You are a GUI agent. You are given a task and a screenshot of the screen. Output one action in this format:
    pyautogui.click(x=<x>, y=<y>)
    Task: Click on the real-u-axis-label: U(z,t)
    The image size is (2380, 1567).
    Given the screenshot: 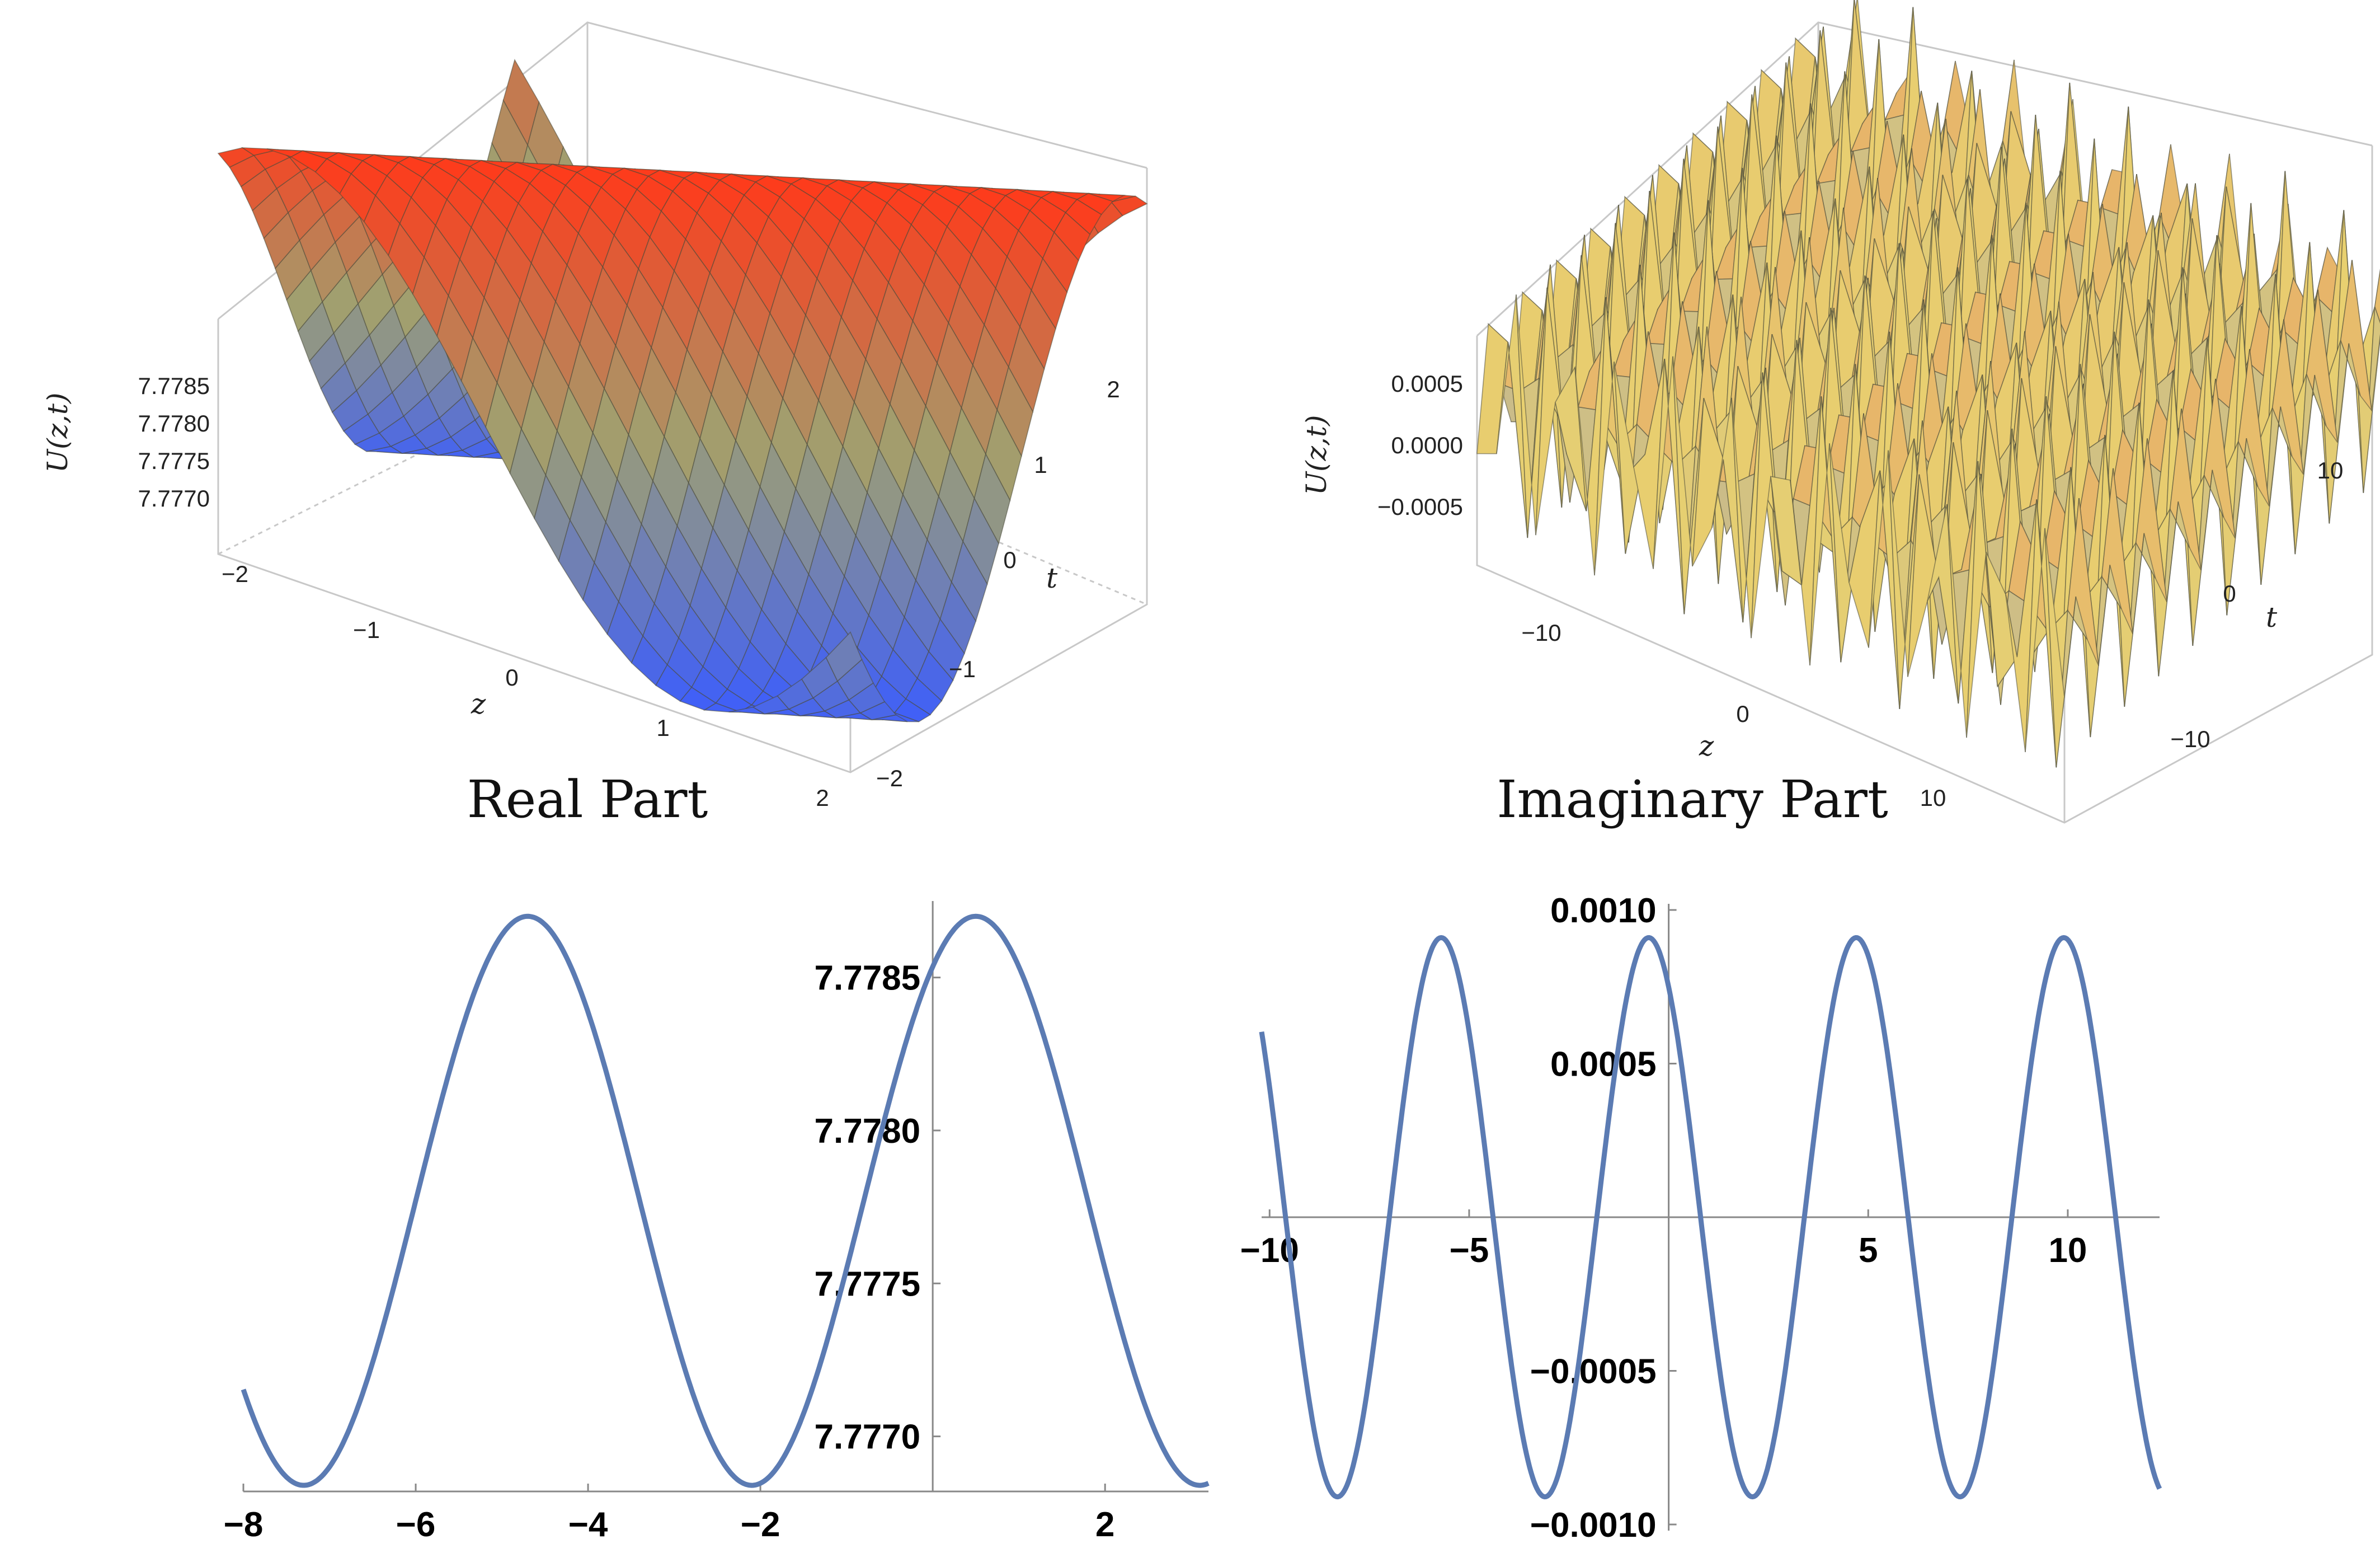 What is the action you would take?
    pyautogui.click(x=58, y=433)
    